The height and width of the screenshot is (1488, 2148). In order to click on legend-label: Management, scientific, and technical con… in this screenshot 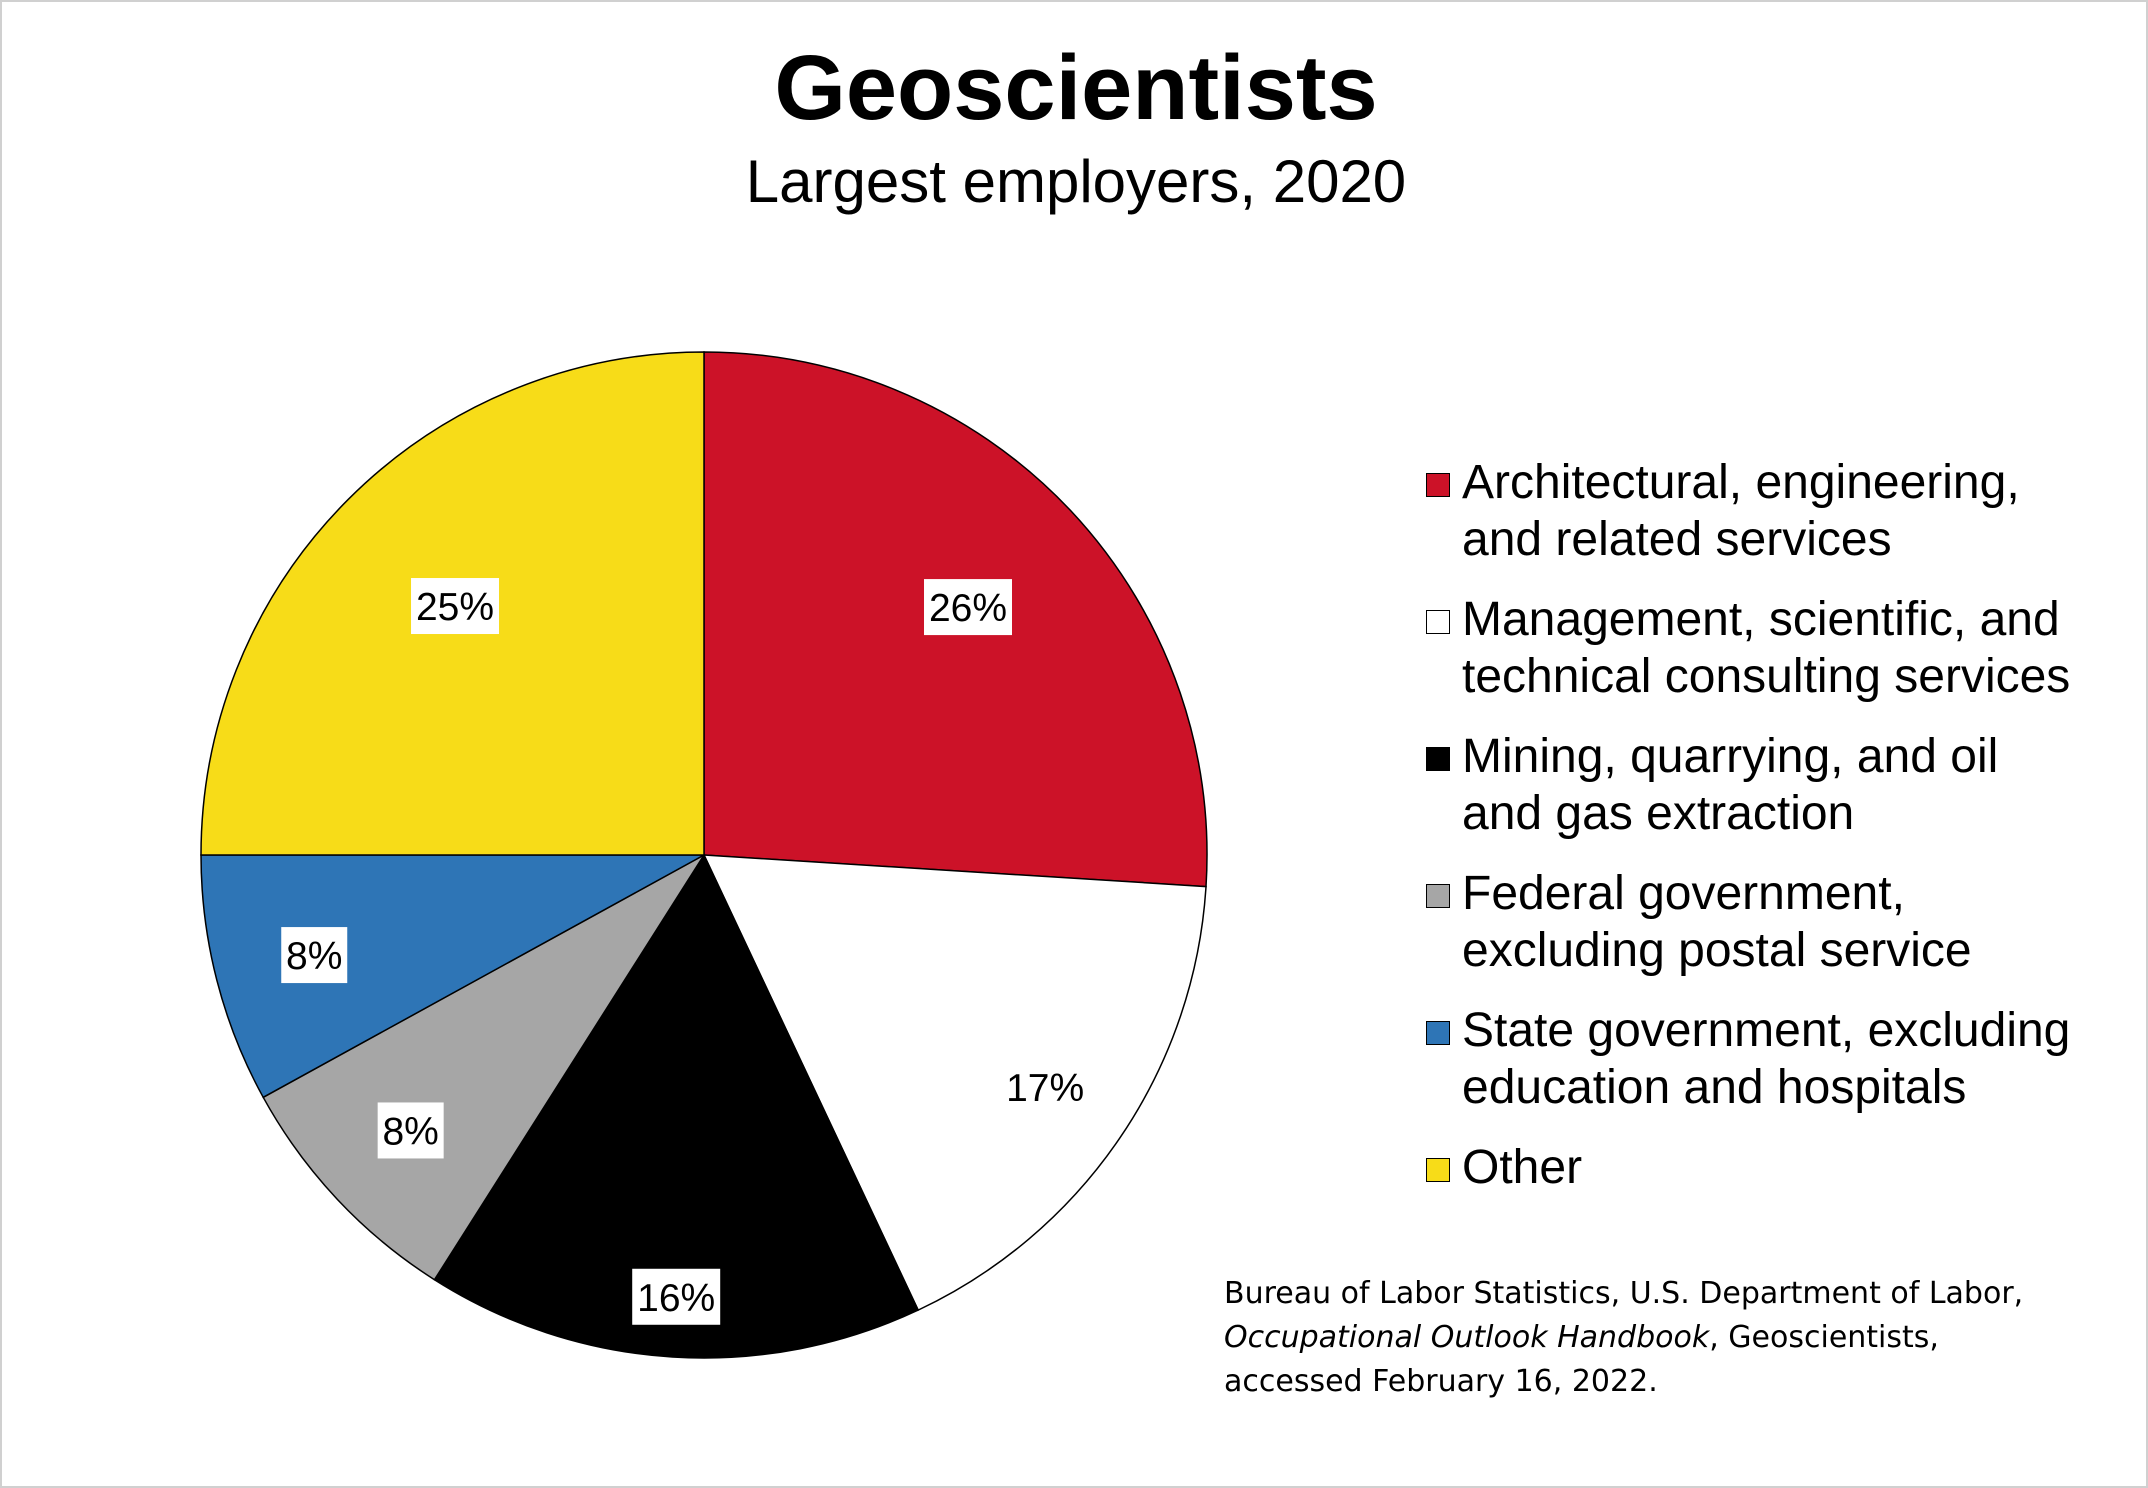, I will do `click(1804, 648)`.